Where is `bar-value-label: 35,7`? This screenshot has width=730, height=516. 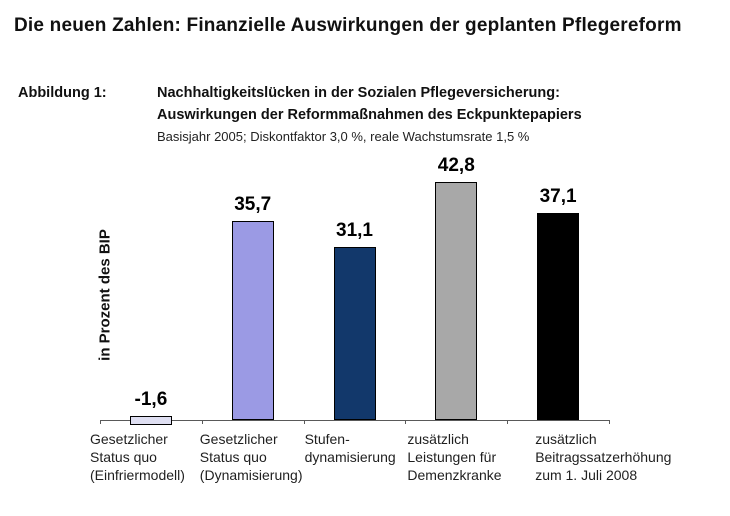
bar-value-label: 35,7 is located at coordinates (253, 205).